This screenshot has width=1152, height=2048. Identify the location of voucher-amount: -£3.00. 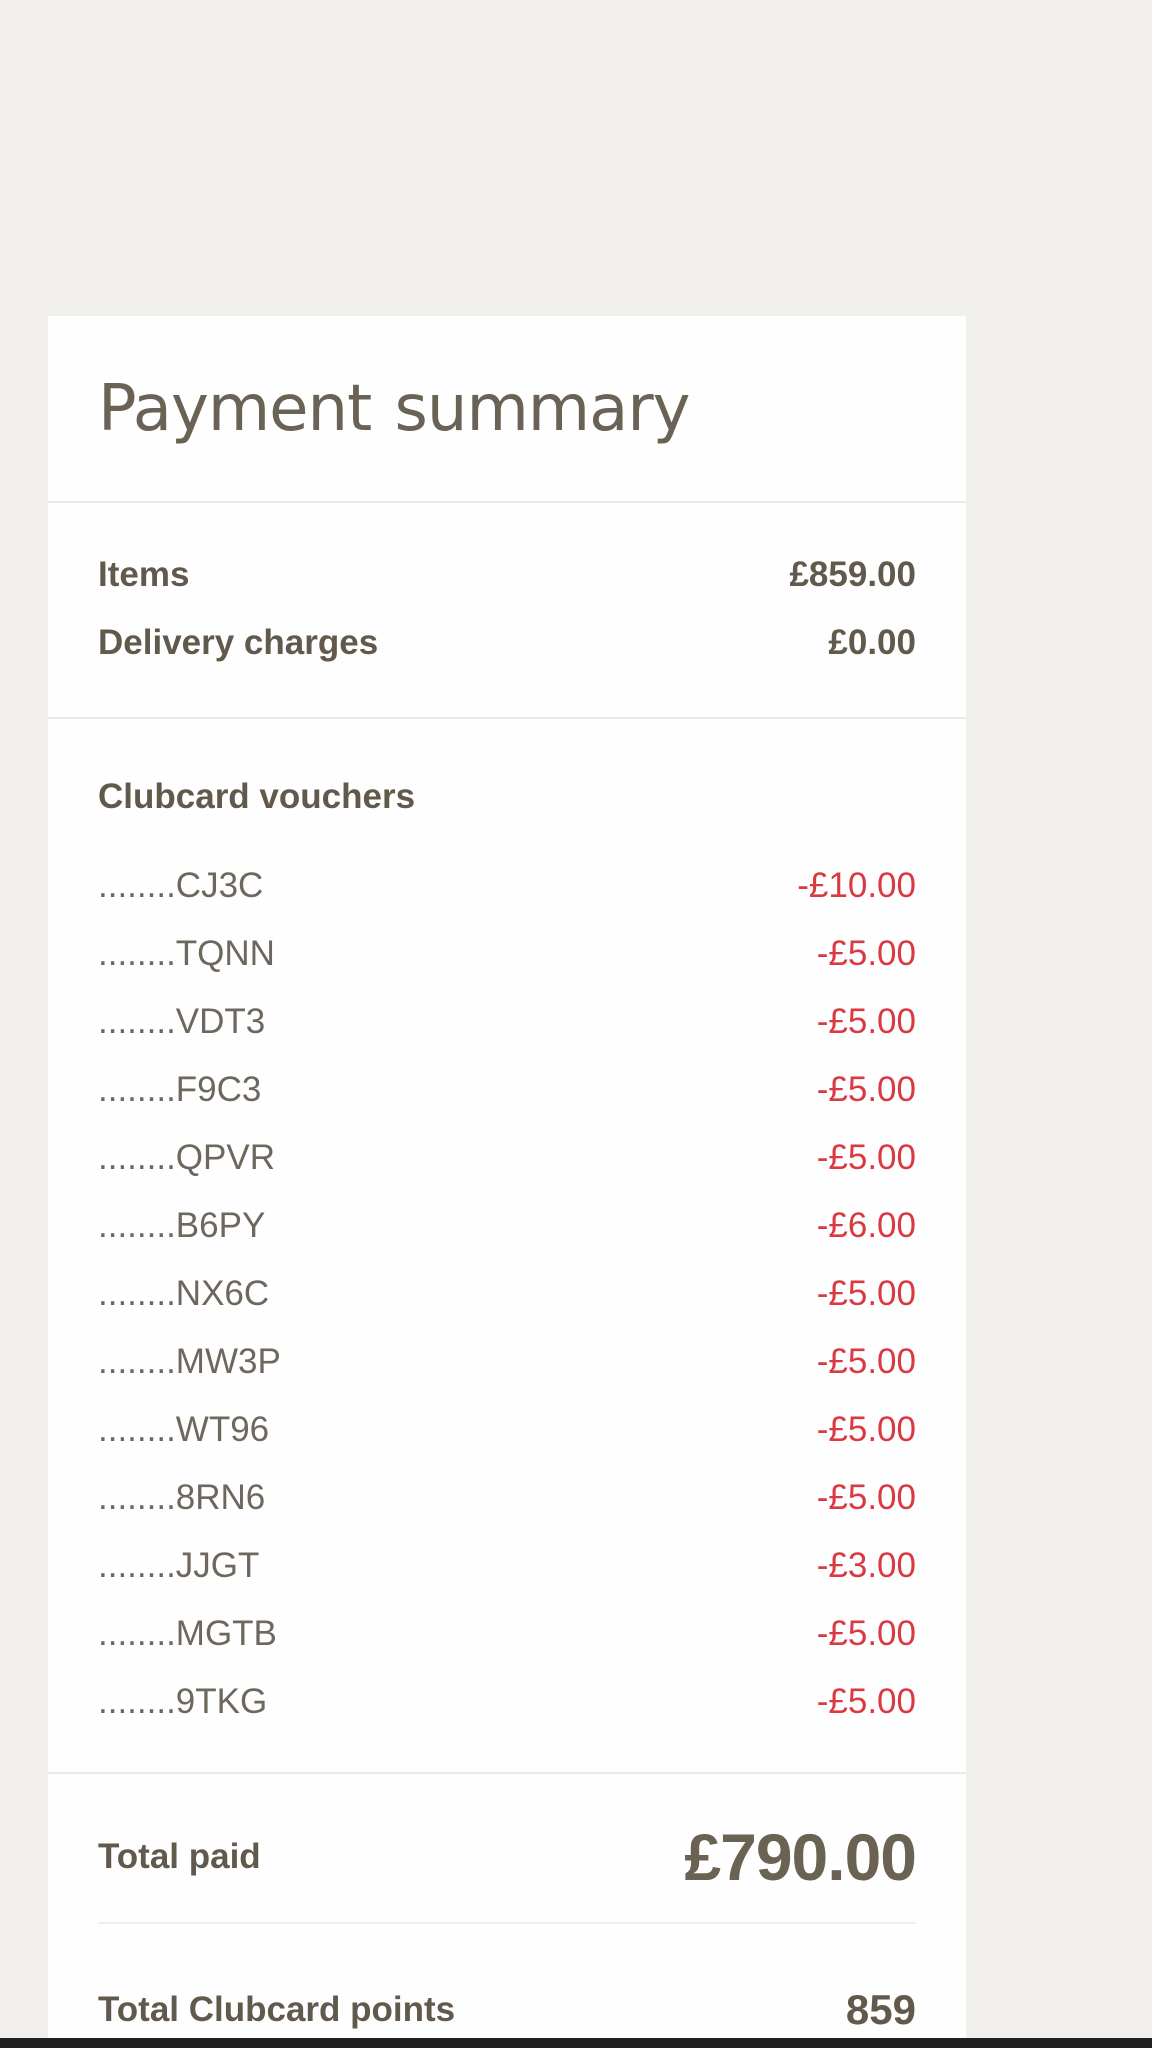
(866, 1565).